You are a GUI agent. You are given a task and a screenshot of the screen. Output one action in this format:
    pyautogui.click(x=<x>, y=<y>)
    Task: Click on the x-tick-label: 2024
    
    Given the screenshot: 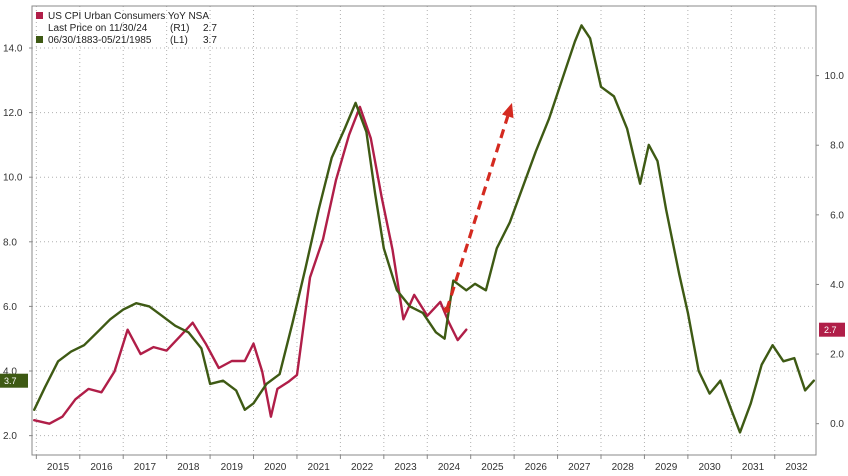 What is the action you would take?
    pyautogui.click(x=449, y=467)
    